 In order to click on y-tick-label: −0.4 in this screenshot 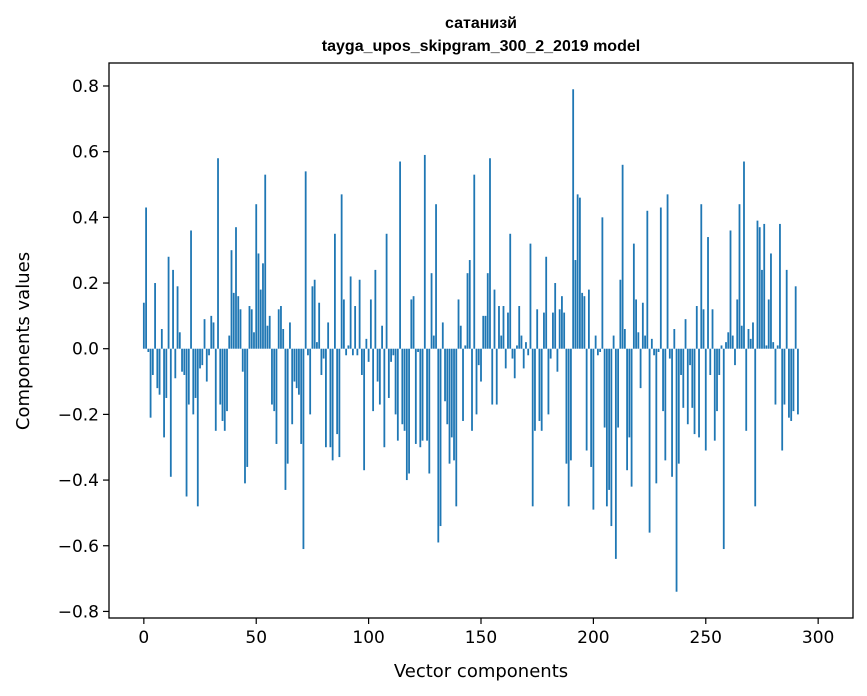, I will do `click(78, 481)`.